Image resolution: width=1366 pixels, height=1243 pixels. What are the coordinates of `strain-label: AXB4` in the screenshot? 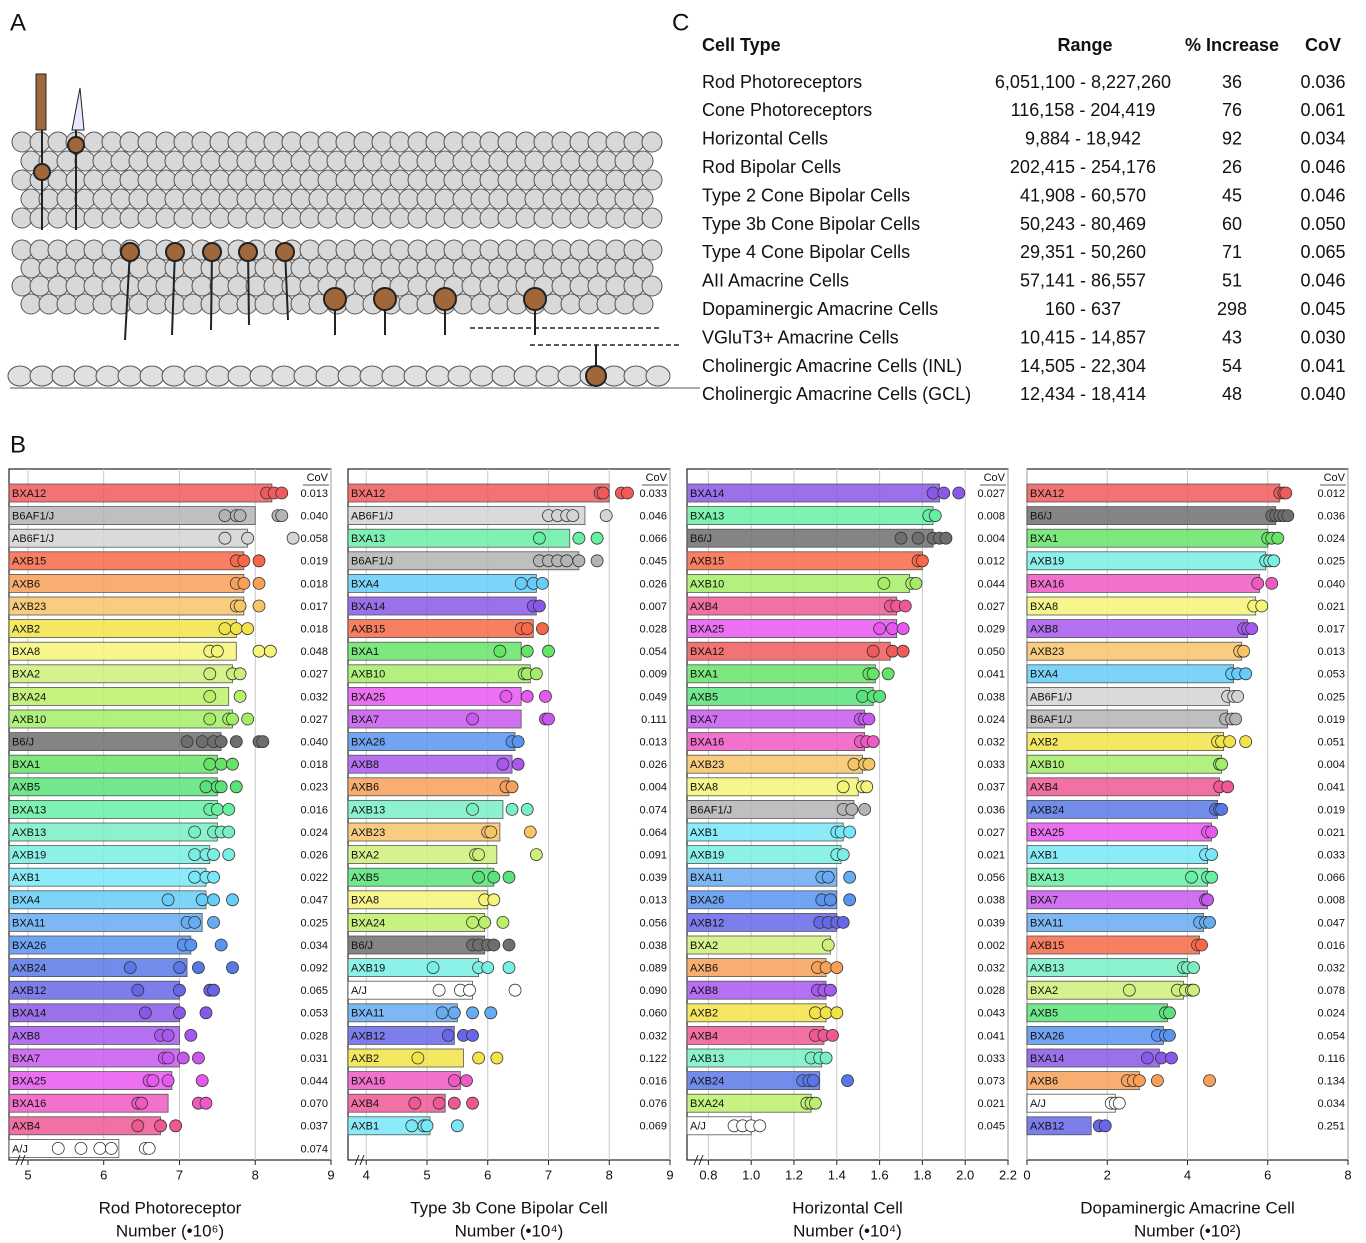 It's located at (26, 1127).